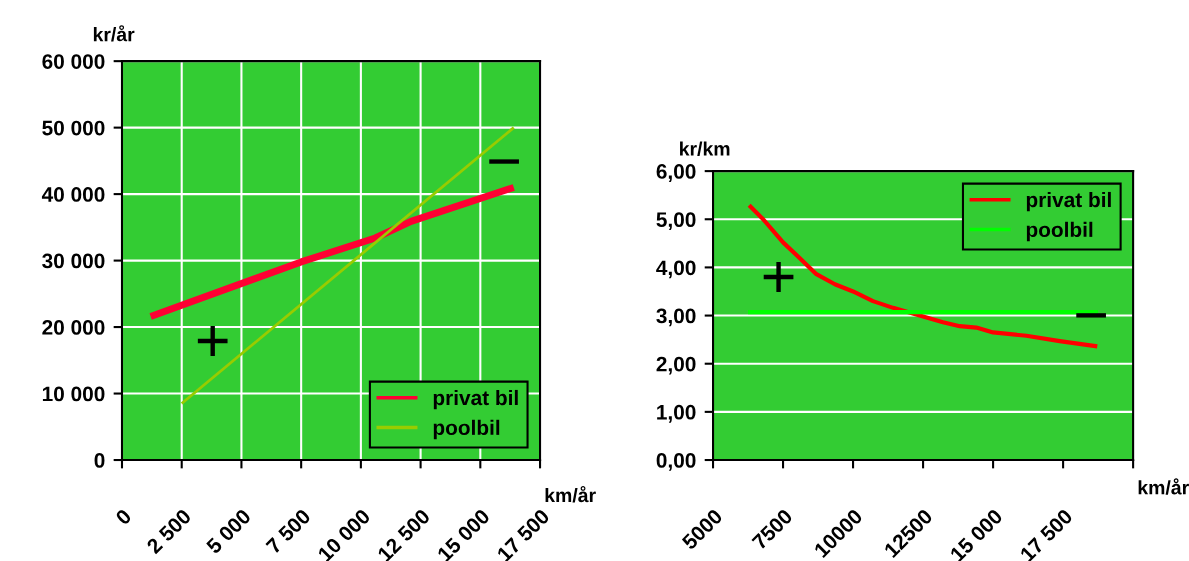 The image size is (1189, 561). I want to click on y-tick-label: 30 000, so click(73, 261).